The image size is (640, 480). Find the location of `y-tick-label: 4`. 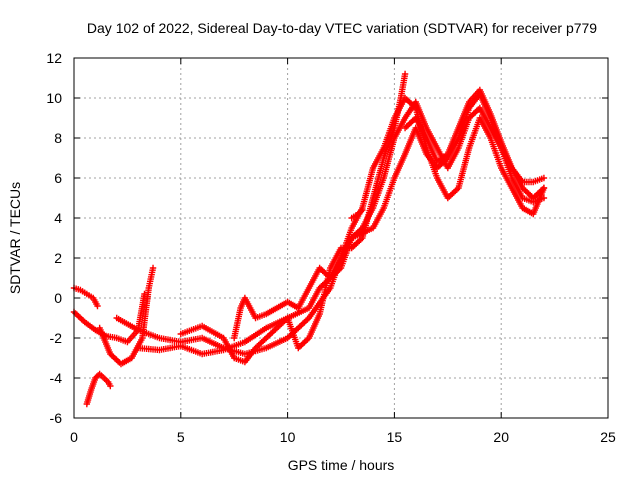

y-tick-label: 4 is located at coordinates (58, 218).